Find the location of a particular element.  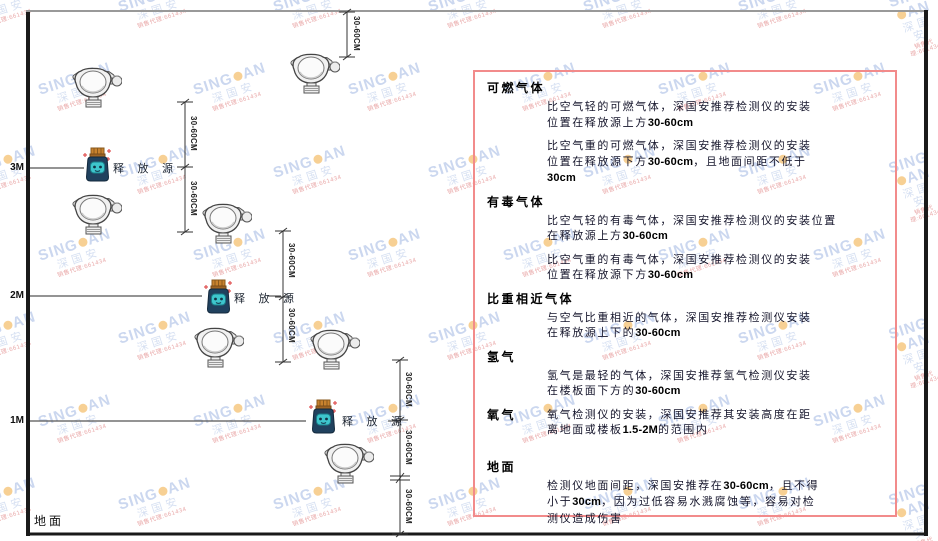

section-line: 比空气重的有毒气体，深国安推荐检测仪的安装 is located at coordinates (679, 259).